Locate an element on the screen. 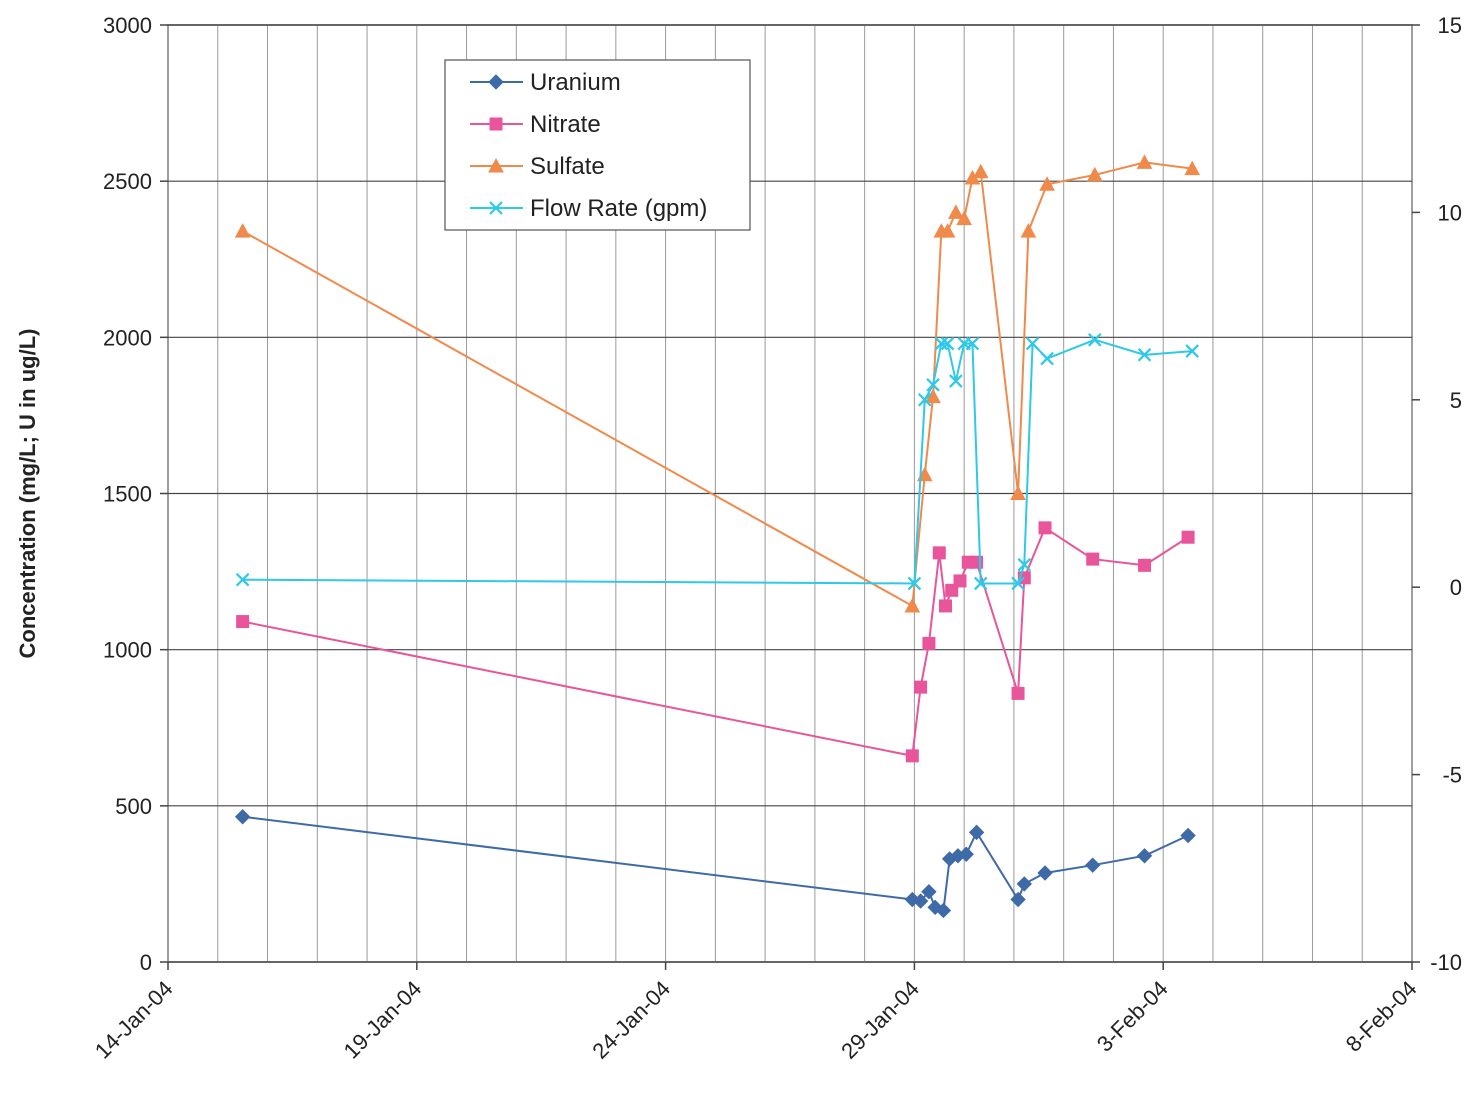 This screenshot has width=1470, height=1099. y-tick-label: 2500 is located at coordinates (127, 181).